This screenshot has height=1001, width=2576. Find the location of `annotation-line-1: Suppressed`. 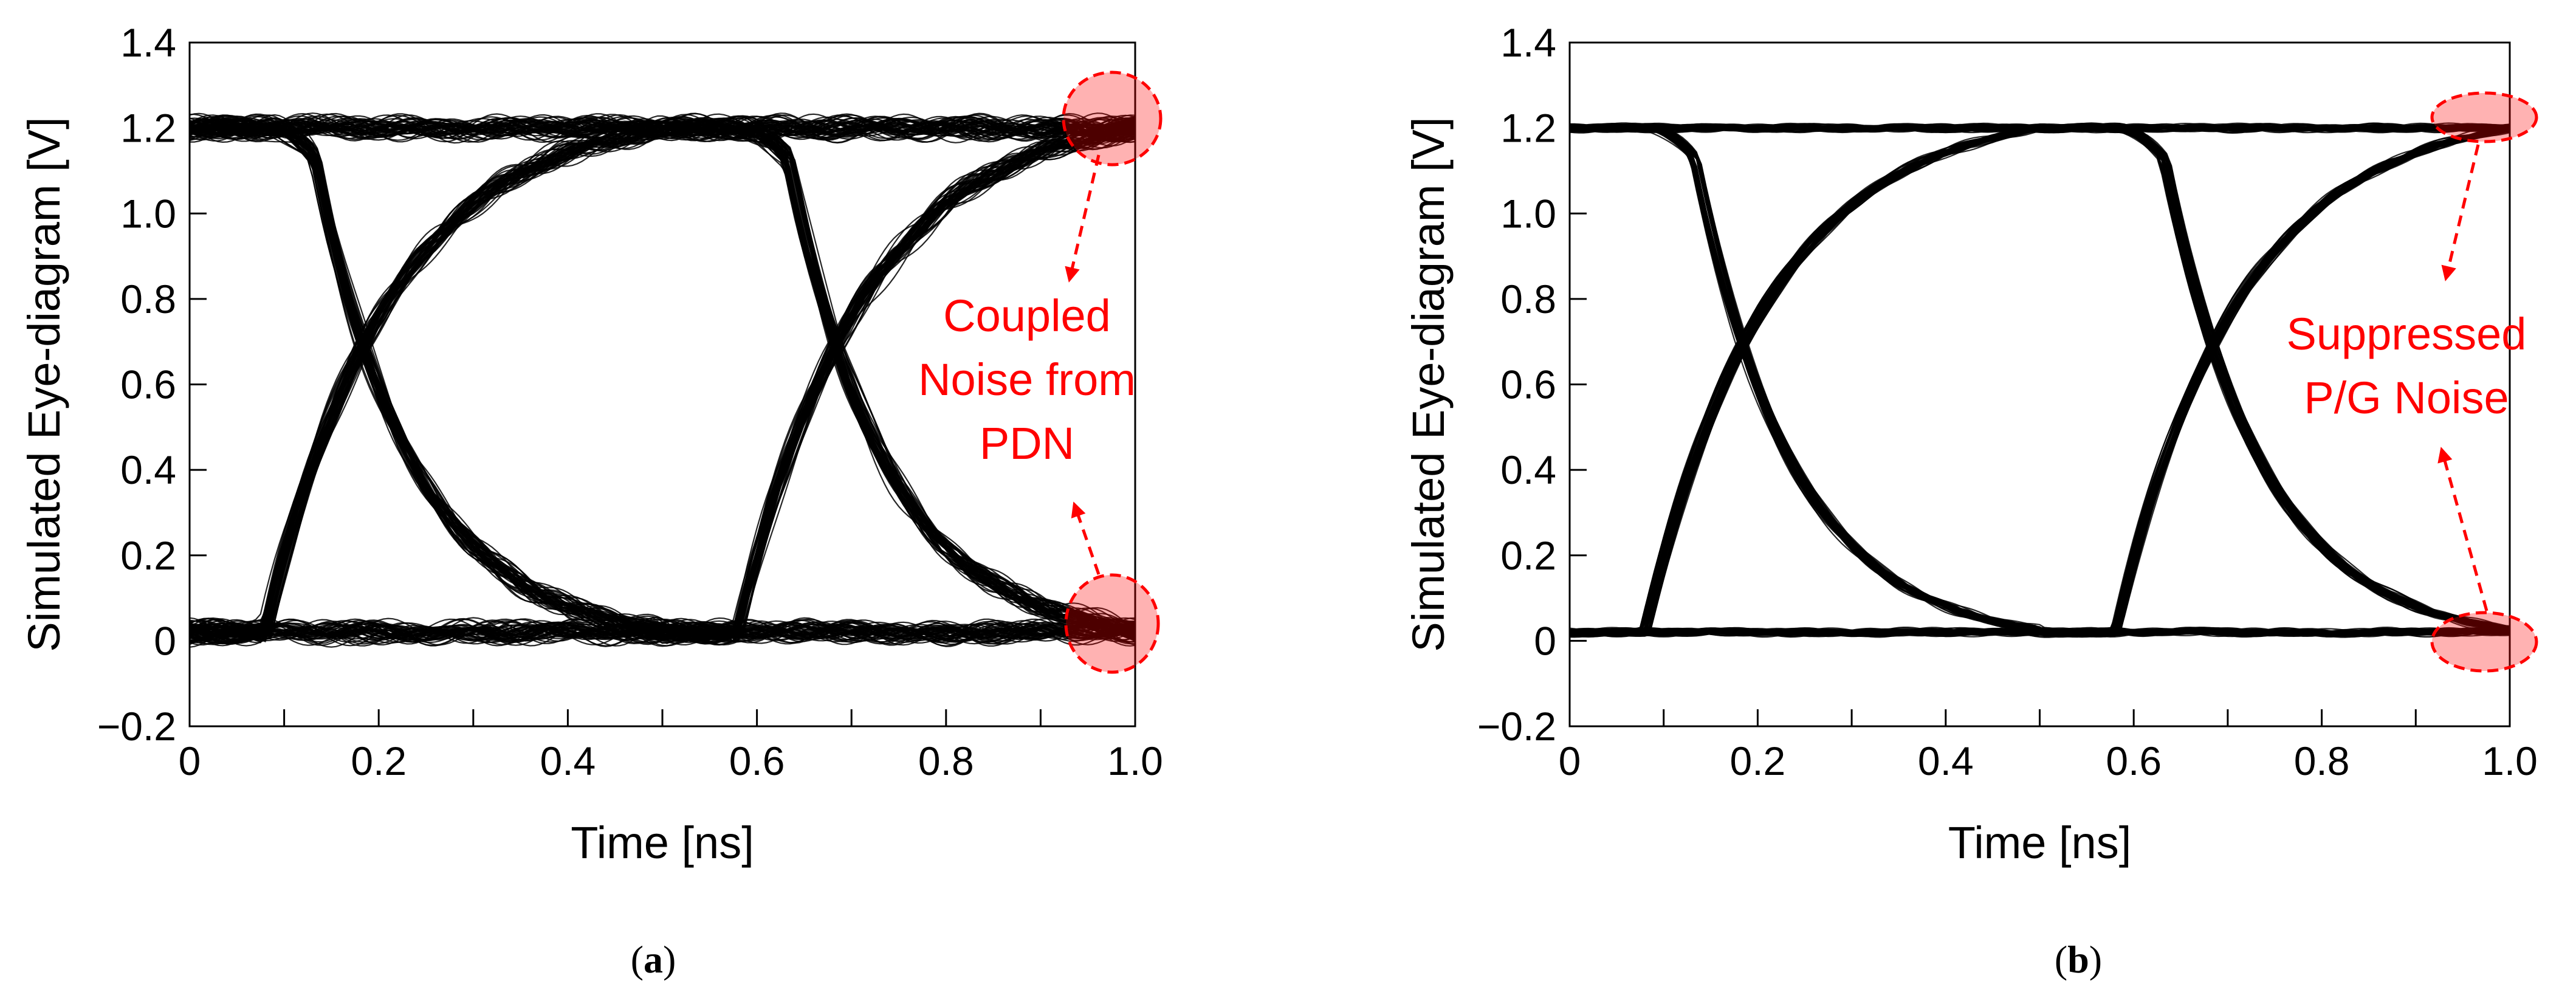

annotation-line-1: Suppressed is located at coordinates (2407, 334).